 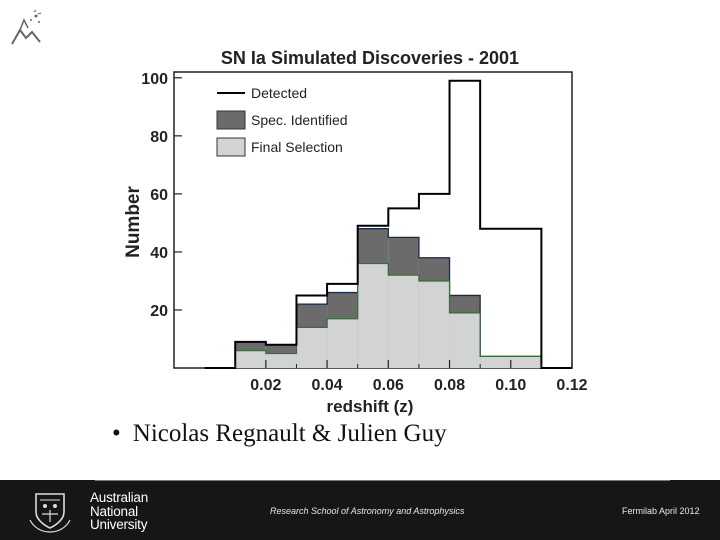 I want to click on anu-crest-icon, so click(x=50, y=513).